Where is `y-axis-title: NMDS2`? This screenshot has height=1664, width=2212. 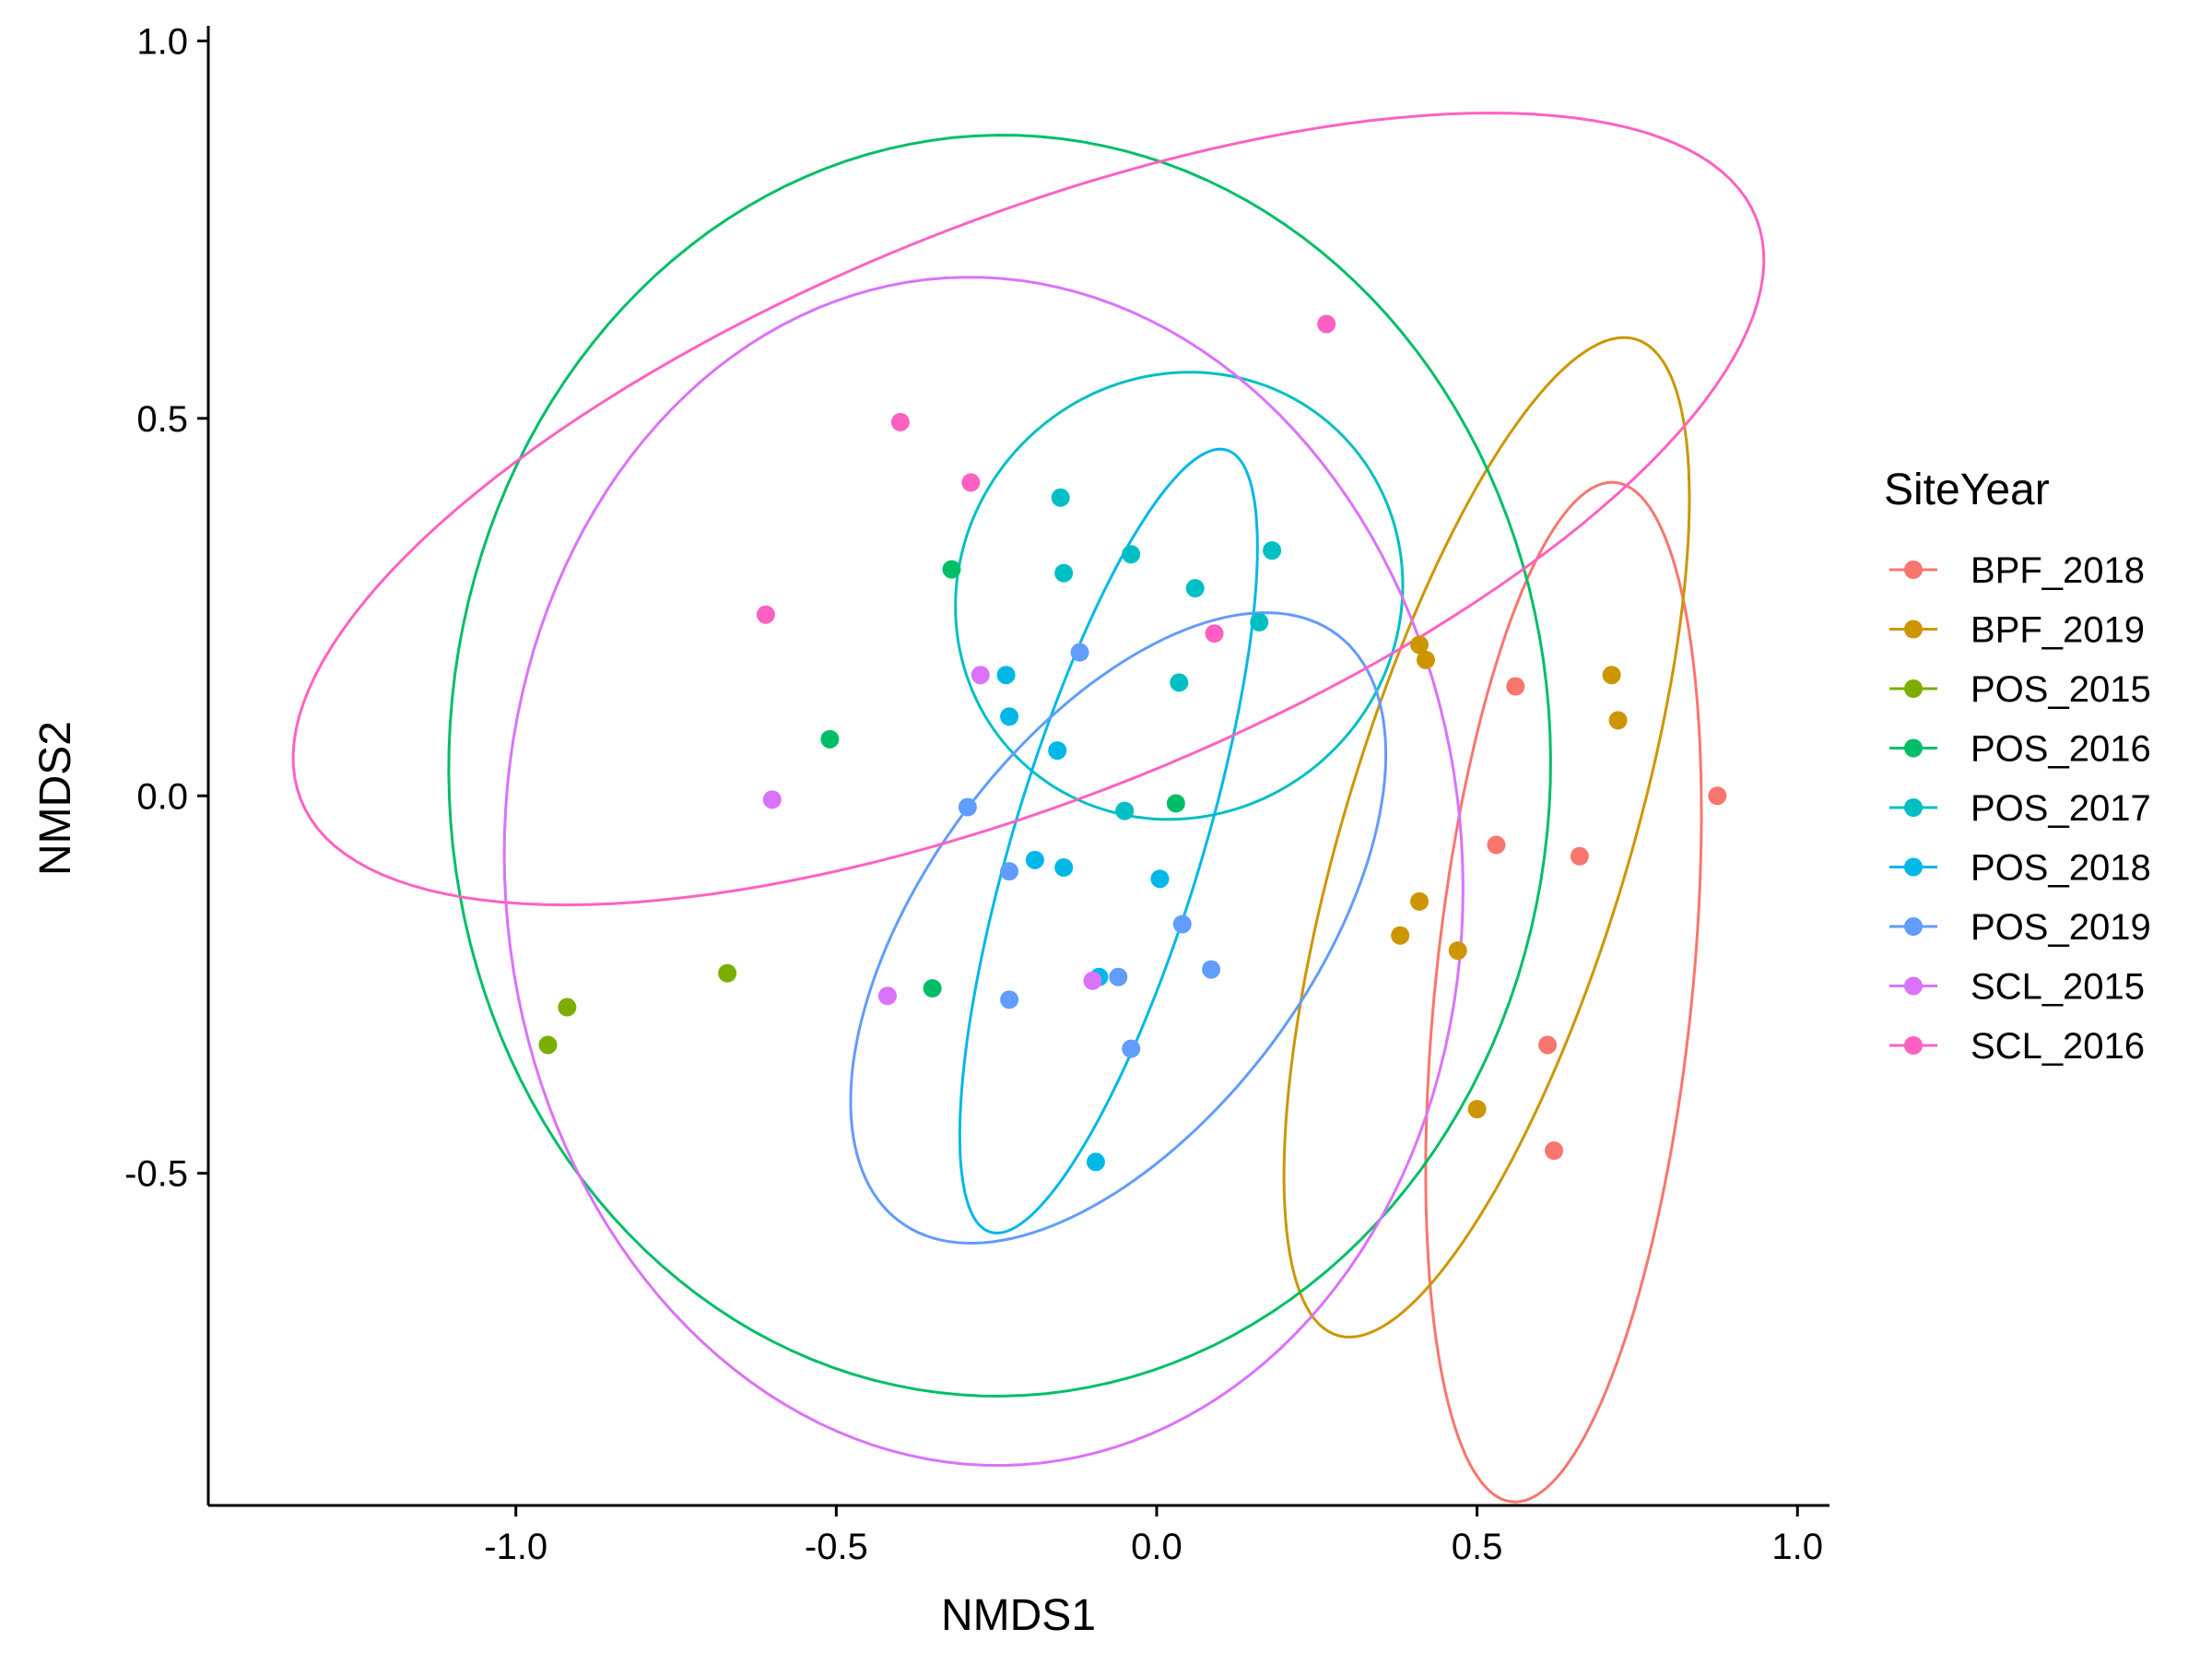 y-axis-title: NMDS2 is located at coordinates (55, 798).